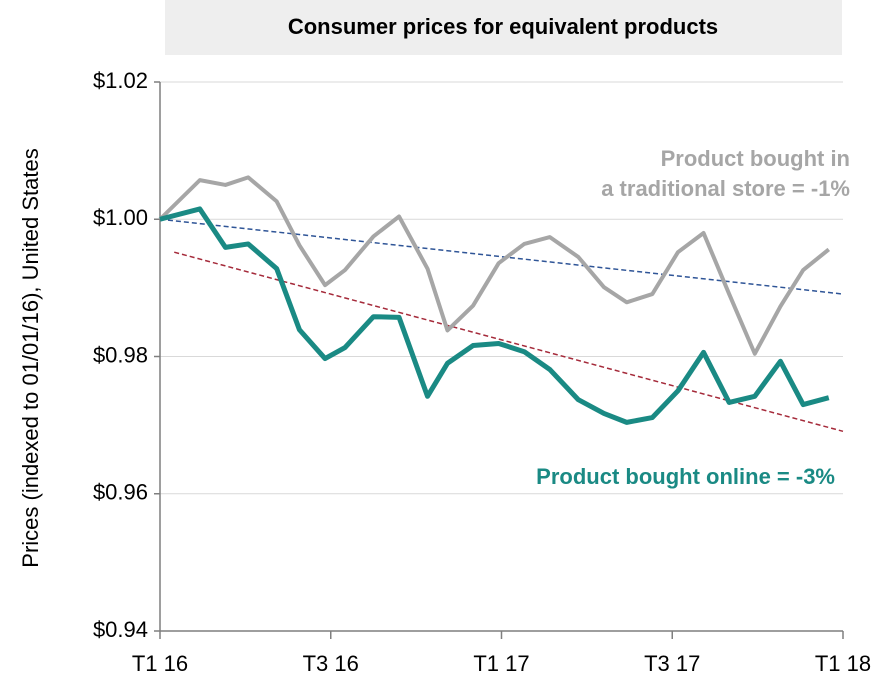  What do you see at coordinates (755, 158) in the screenshot?
I see `annotation: Product bought in` at bounding box center [755, 158].